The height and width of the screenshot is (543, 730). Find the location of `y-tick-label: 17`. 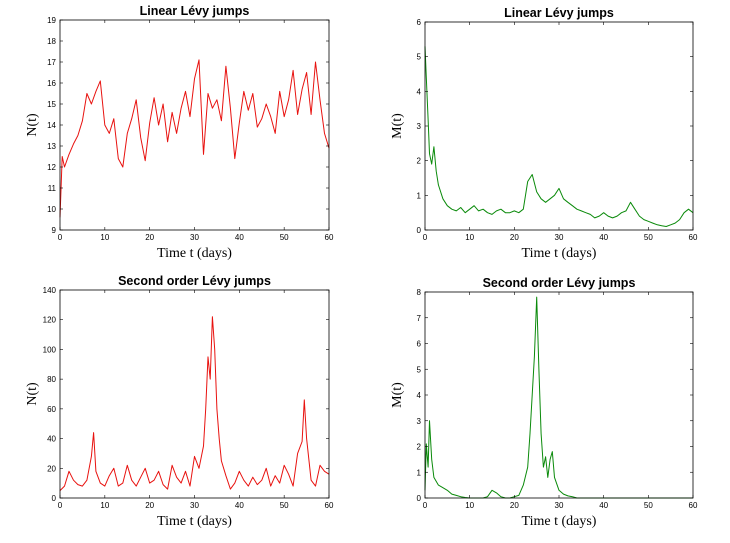

y-tick-label: 17 is located at coordinates (51, 62).